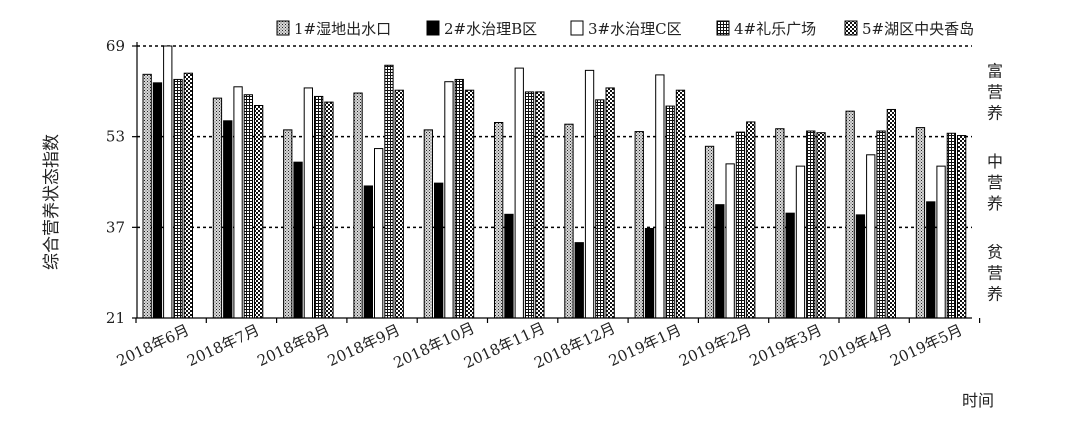 Image resolution: width=1073 pixels, height=421 pixels. Describe the element at coordinates (364, 345) in the screenshot. I see `x-tick-label-3: 2018年9月` at that location.